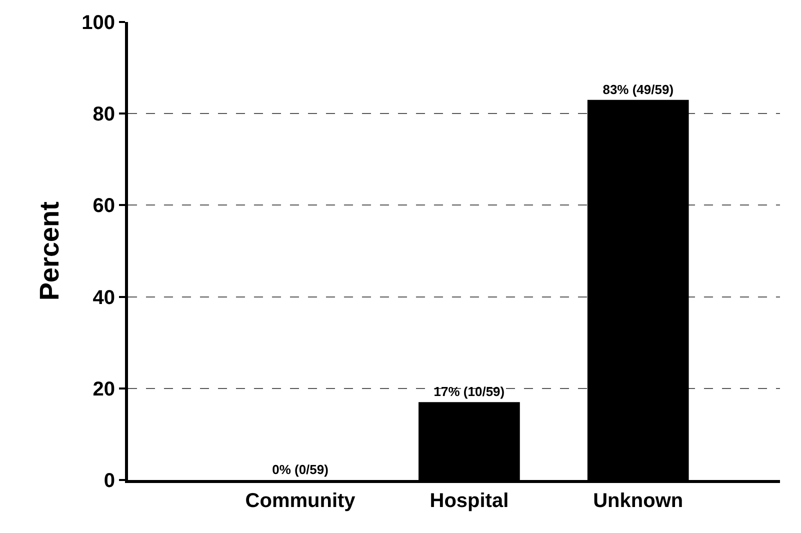 The width and height of the screenshot is (801, 533). What do you see at coordinates (98, 23) in the screenshot?
I see `y-tick-label: 100` at bounding box center [98, 23].